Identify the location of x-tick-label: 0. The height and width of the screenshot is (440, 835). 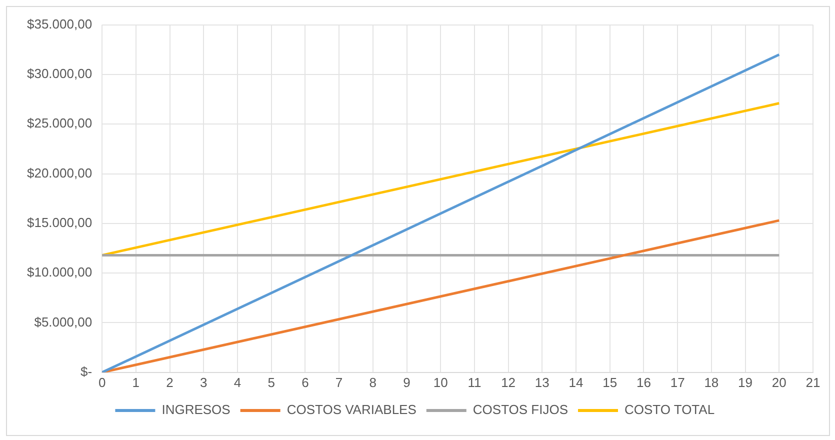
(102, 382).